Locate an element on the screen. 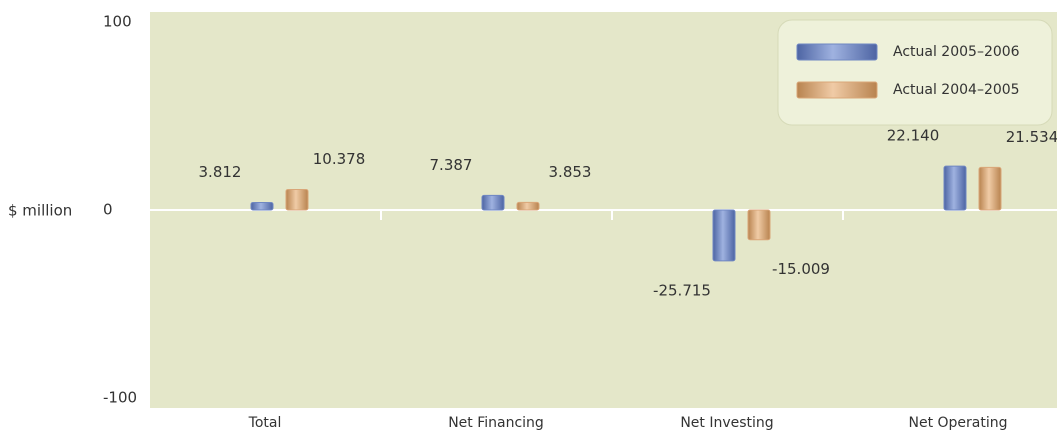 This screenshot has width=1057, height=430. legend-label: Actual 2004–2005 is located at coordinates (956, 90).